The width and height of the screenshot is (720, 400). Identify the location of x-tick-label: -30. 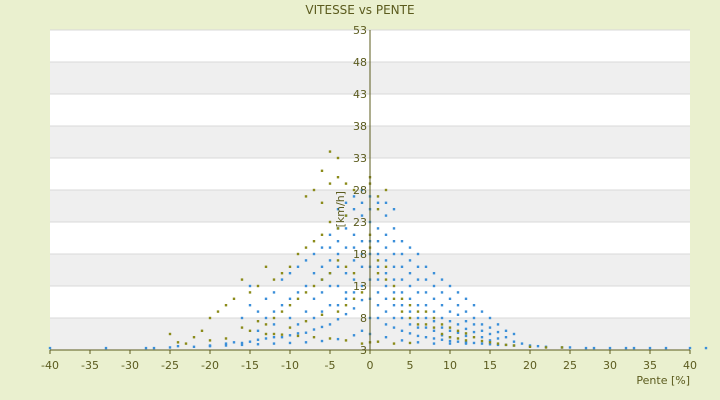
(130, 365).